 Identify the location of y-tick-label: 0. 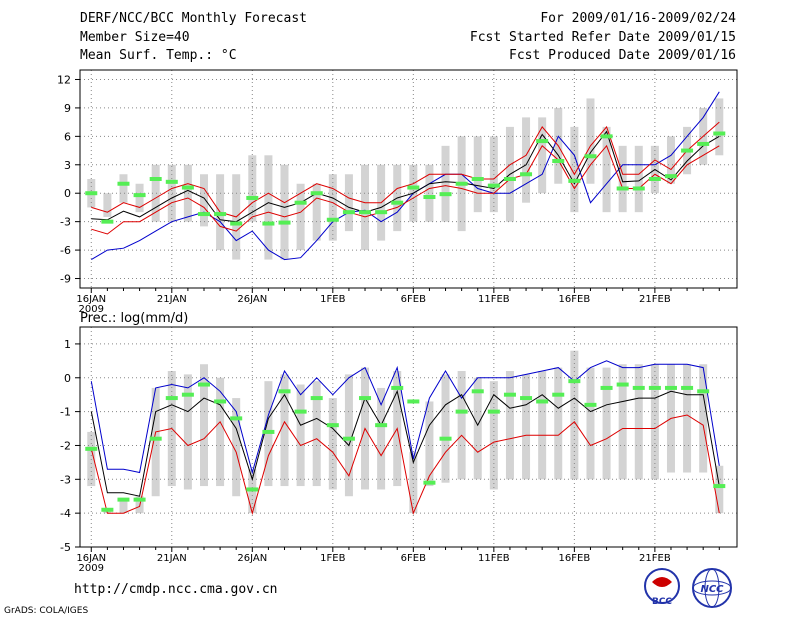
(67, 193).